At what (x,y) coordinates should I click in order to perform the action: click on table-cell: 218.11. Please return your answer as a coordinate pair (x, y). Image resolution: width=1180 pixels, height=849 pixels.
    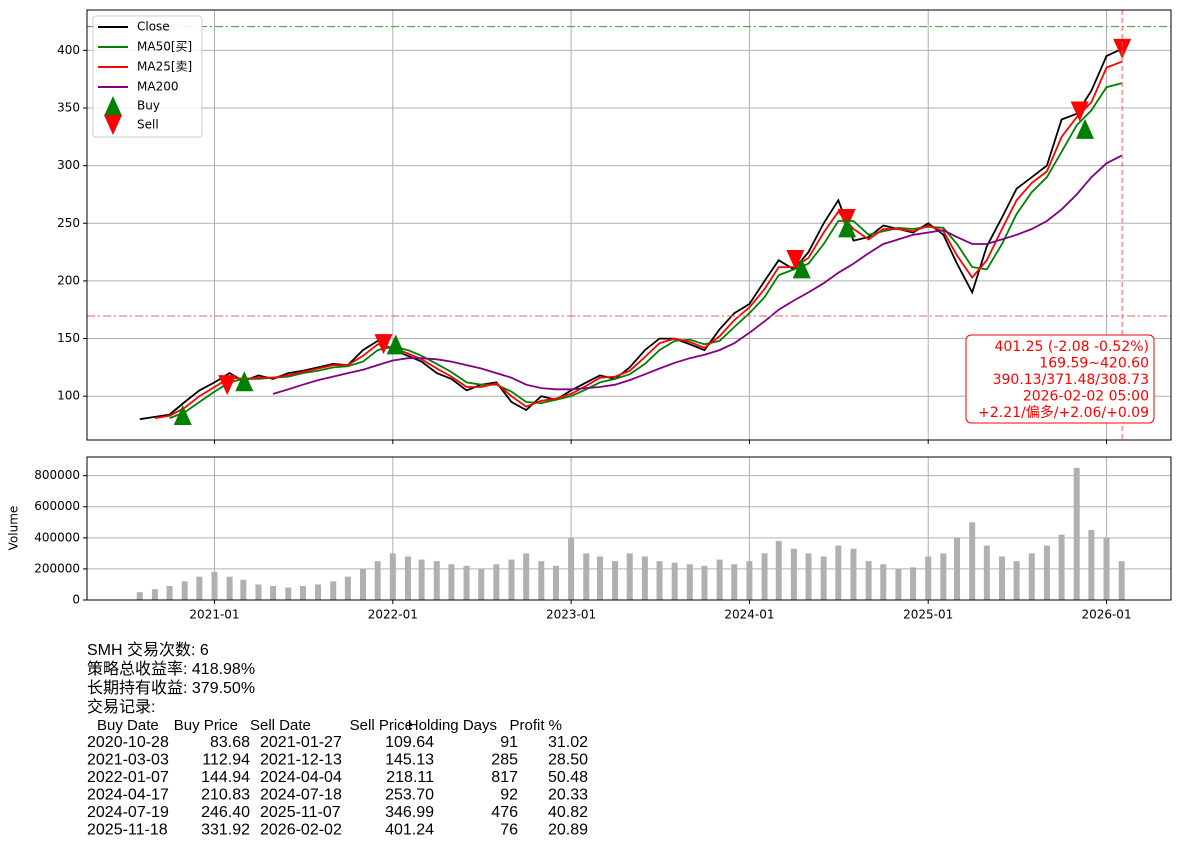
    Looking at the image, I should click on (410, 777).